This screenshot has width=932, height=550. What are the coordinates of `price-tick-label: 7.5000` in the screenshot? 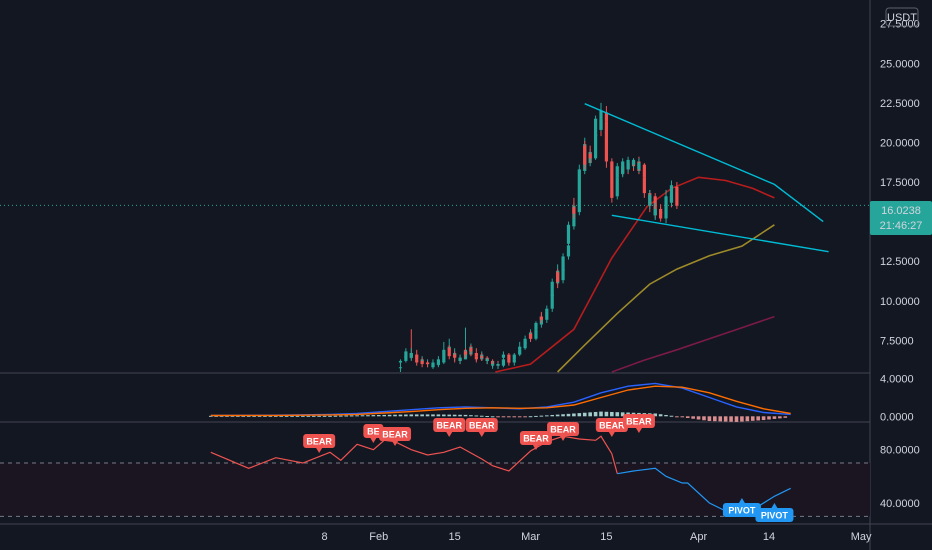 It's located at (897, 341).